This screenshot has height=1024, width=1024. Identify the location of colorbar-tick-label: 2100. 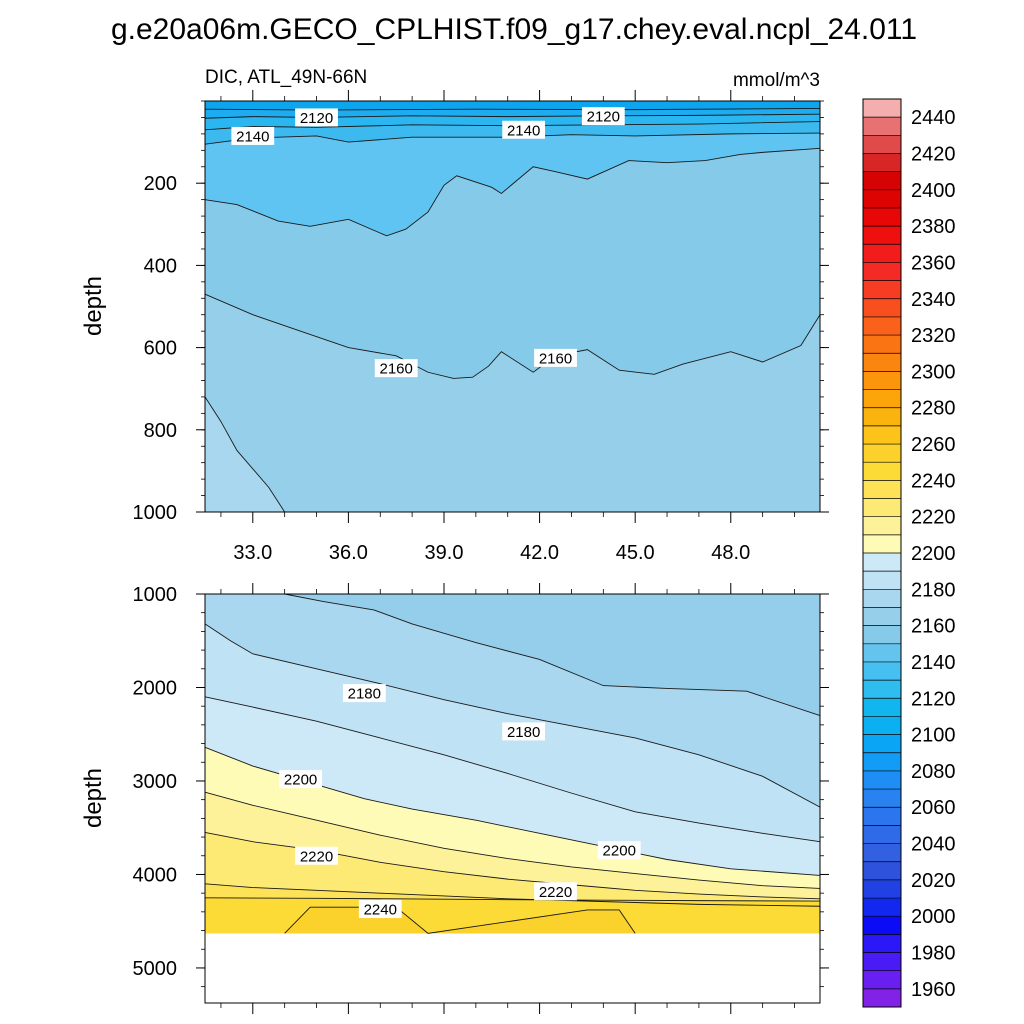
(933, 736).